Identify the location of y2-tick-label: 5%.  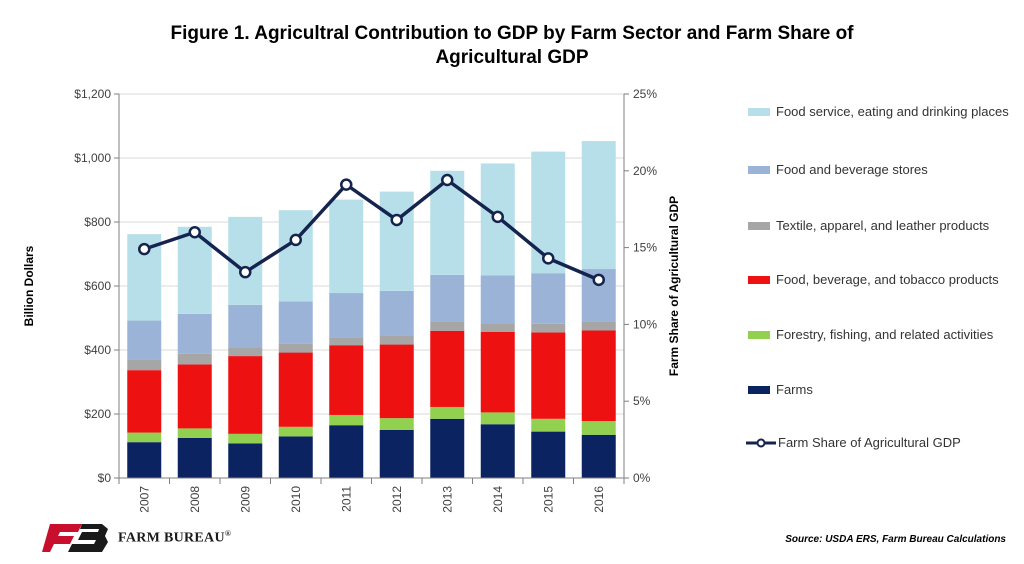
(642, 401).